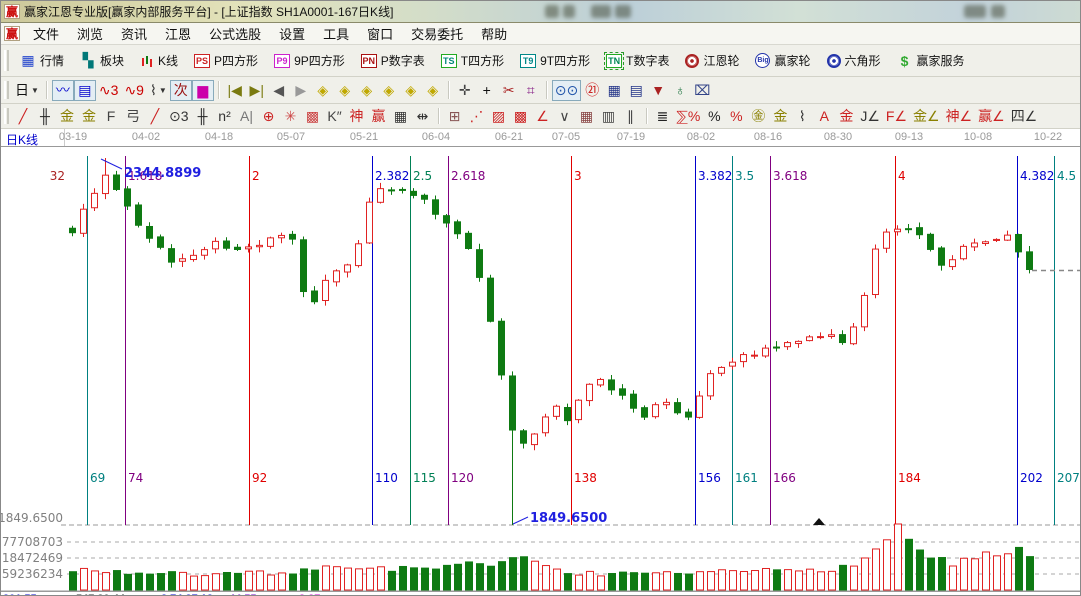  I want to click on list-stat-icon: ≣, so click(662, 115).